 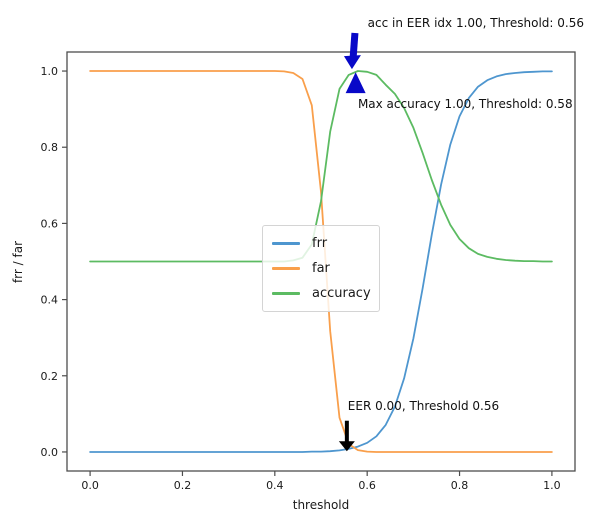 What do you see at coordinates (423, 406) in the screenshot?
I see `annotation-eer: EER 0.00, Threshold 0.56` at bounding box center [423, 406].